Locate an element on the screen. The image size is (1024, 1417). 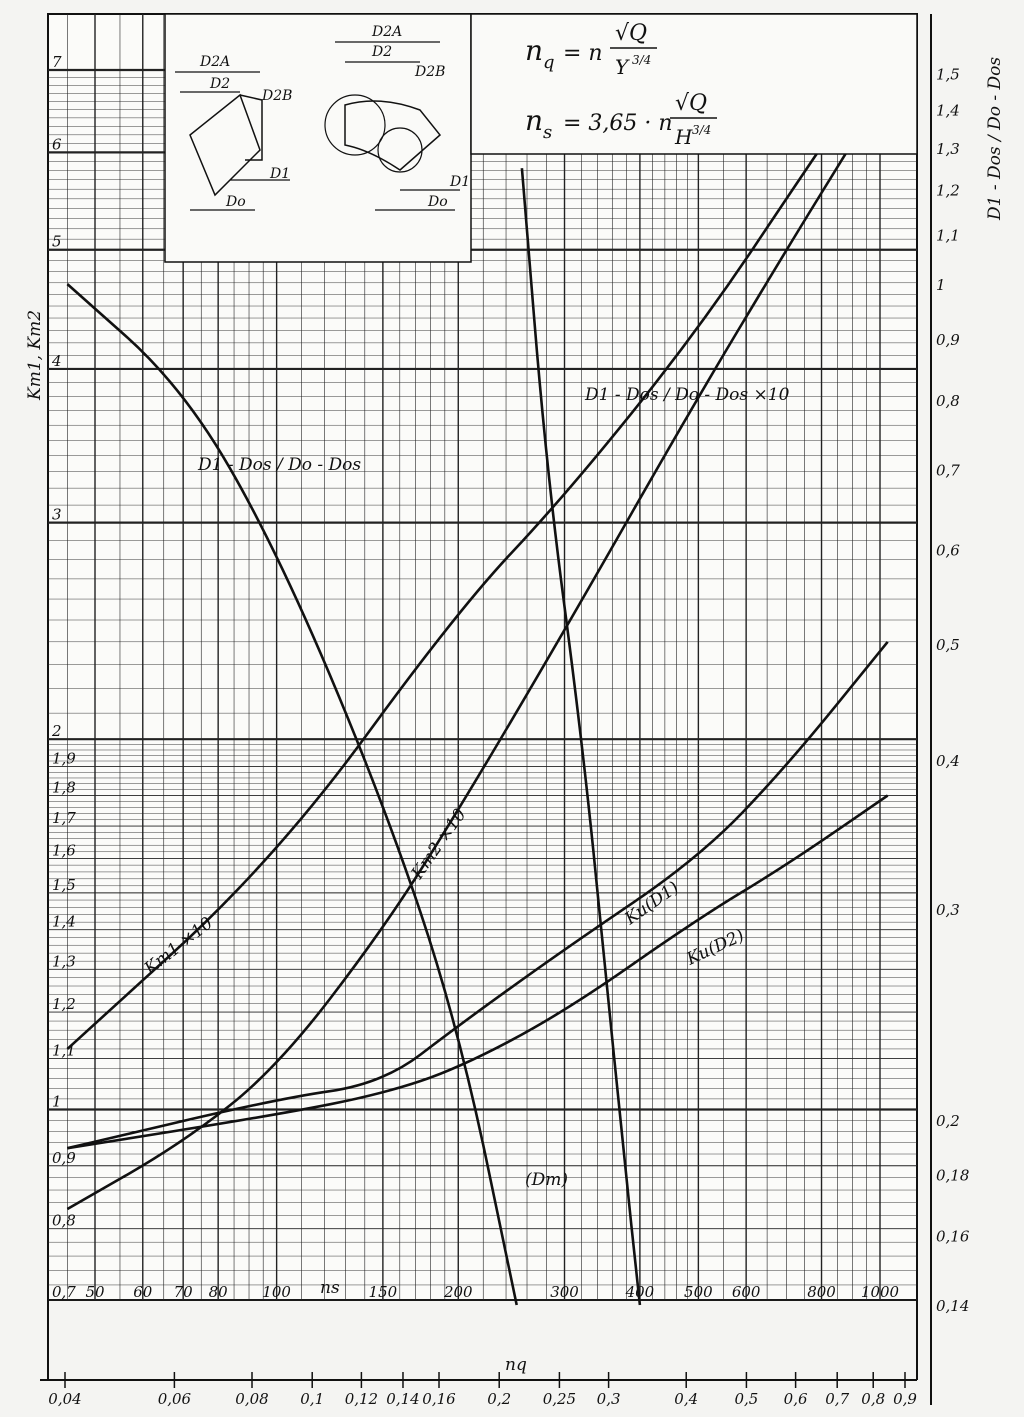
left-tick-label: 7 is located at coordinates (57, 62).